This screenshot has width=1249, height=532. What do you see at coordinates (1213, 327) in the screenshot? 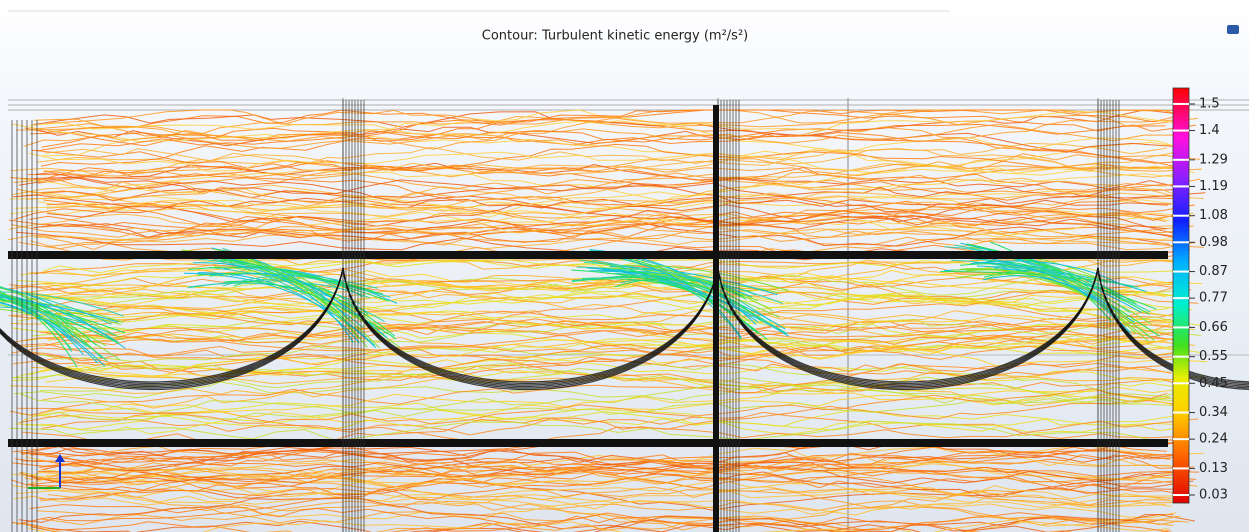
I see `colorbar-label: 0.66` at bounding box center [1213, 327].